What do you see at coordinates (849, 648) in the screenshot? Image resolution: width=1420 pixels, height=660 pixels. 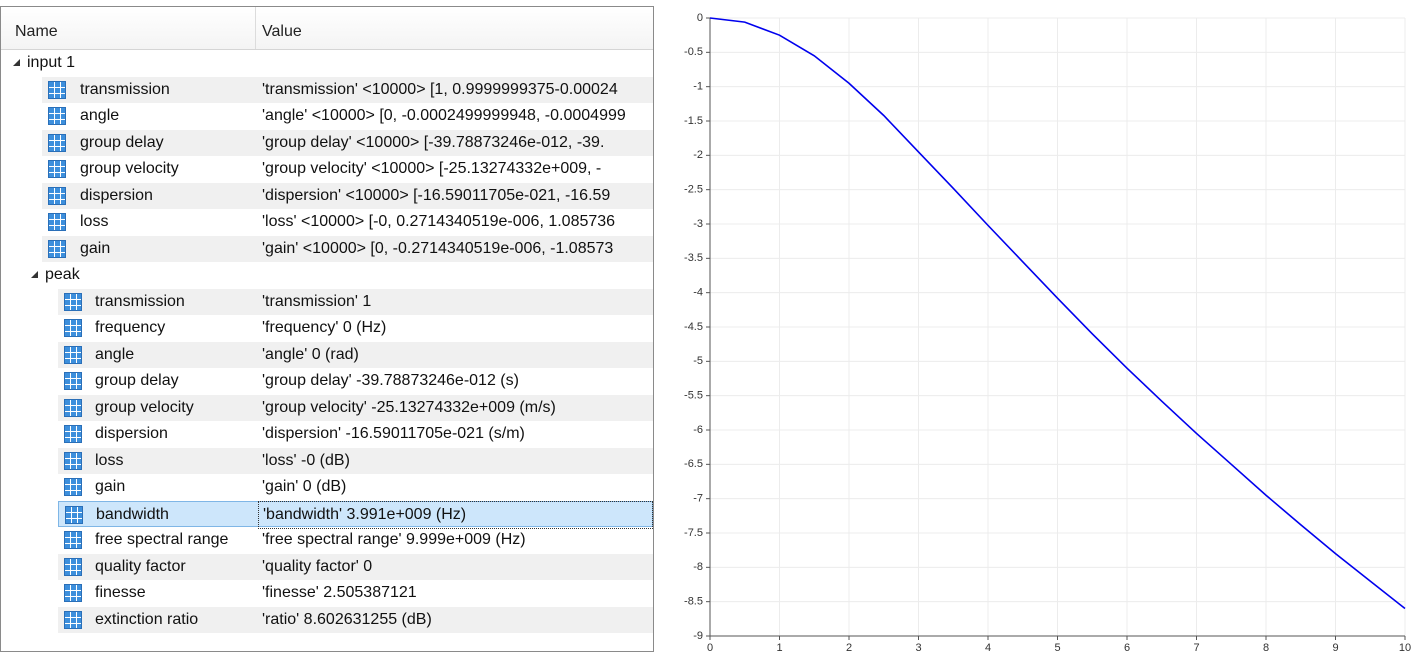 I see `x-tick-label: 2` at bounding box center [849, 648].